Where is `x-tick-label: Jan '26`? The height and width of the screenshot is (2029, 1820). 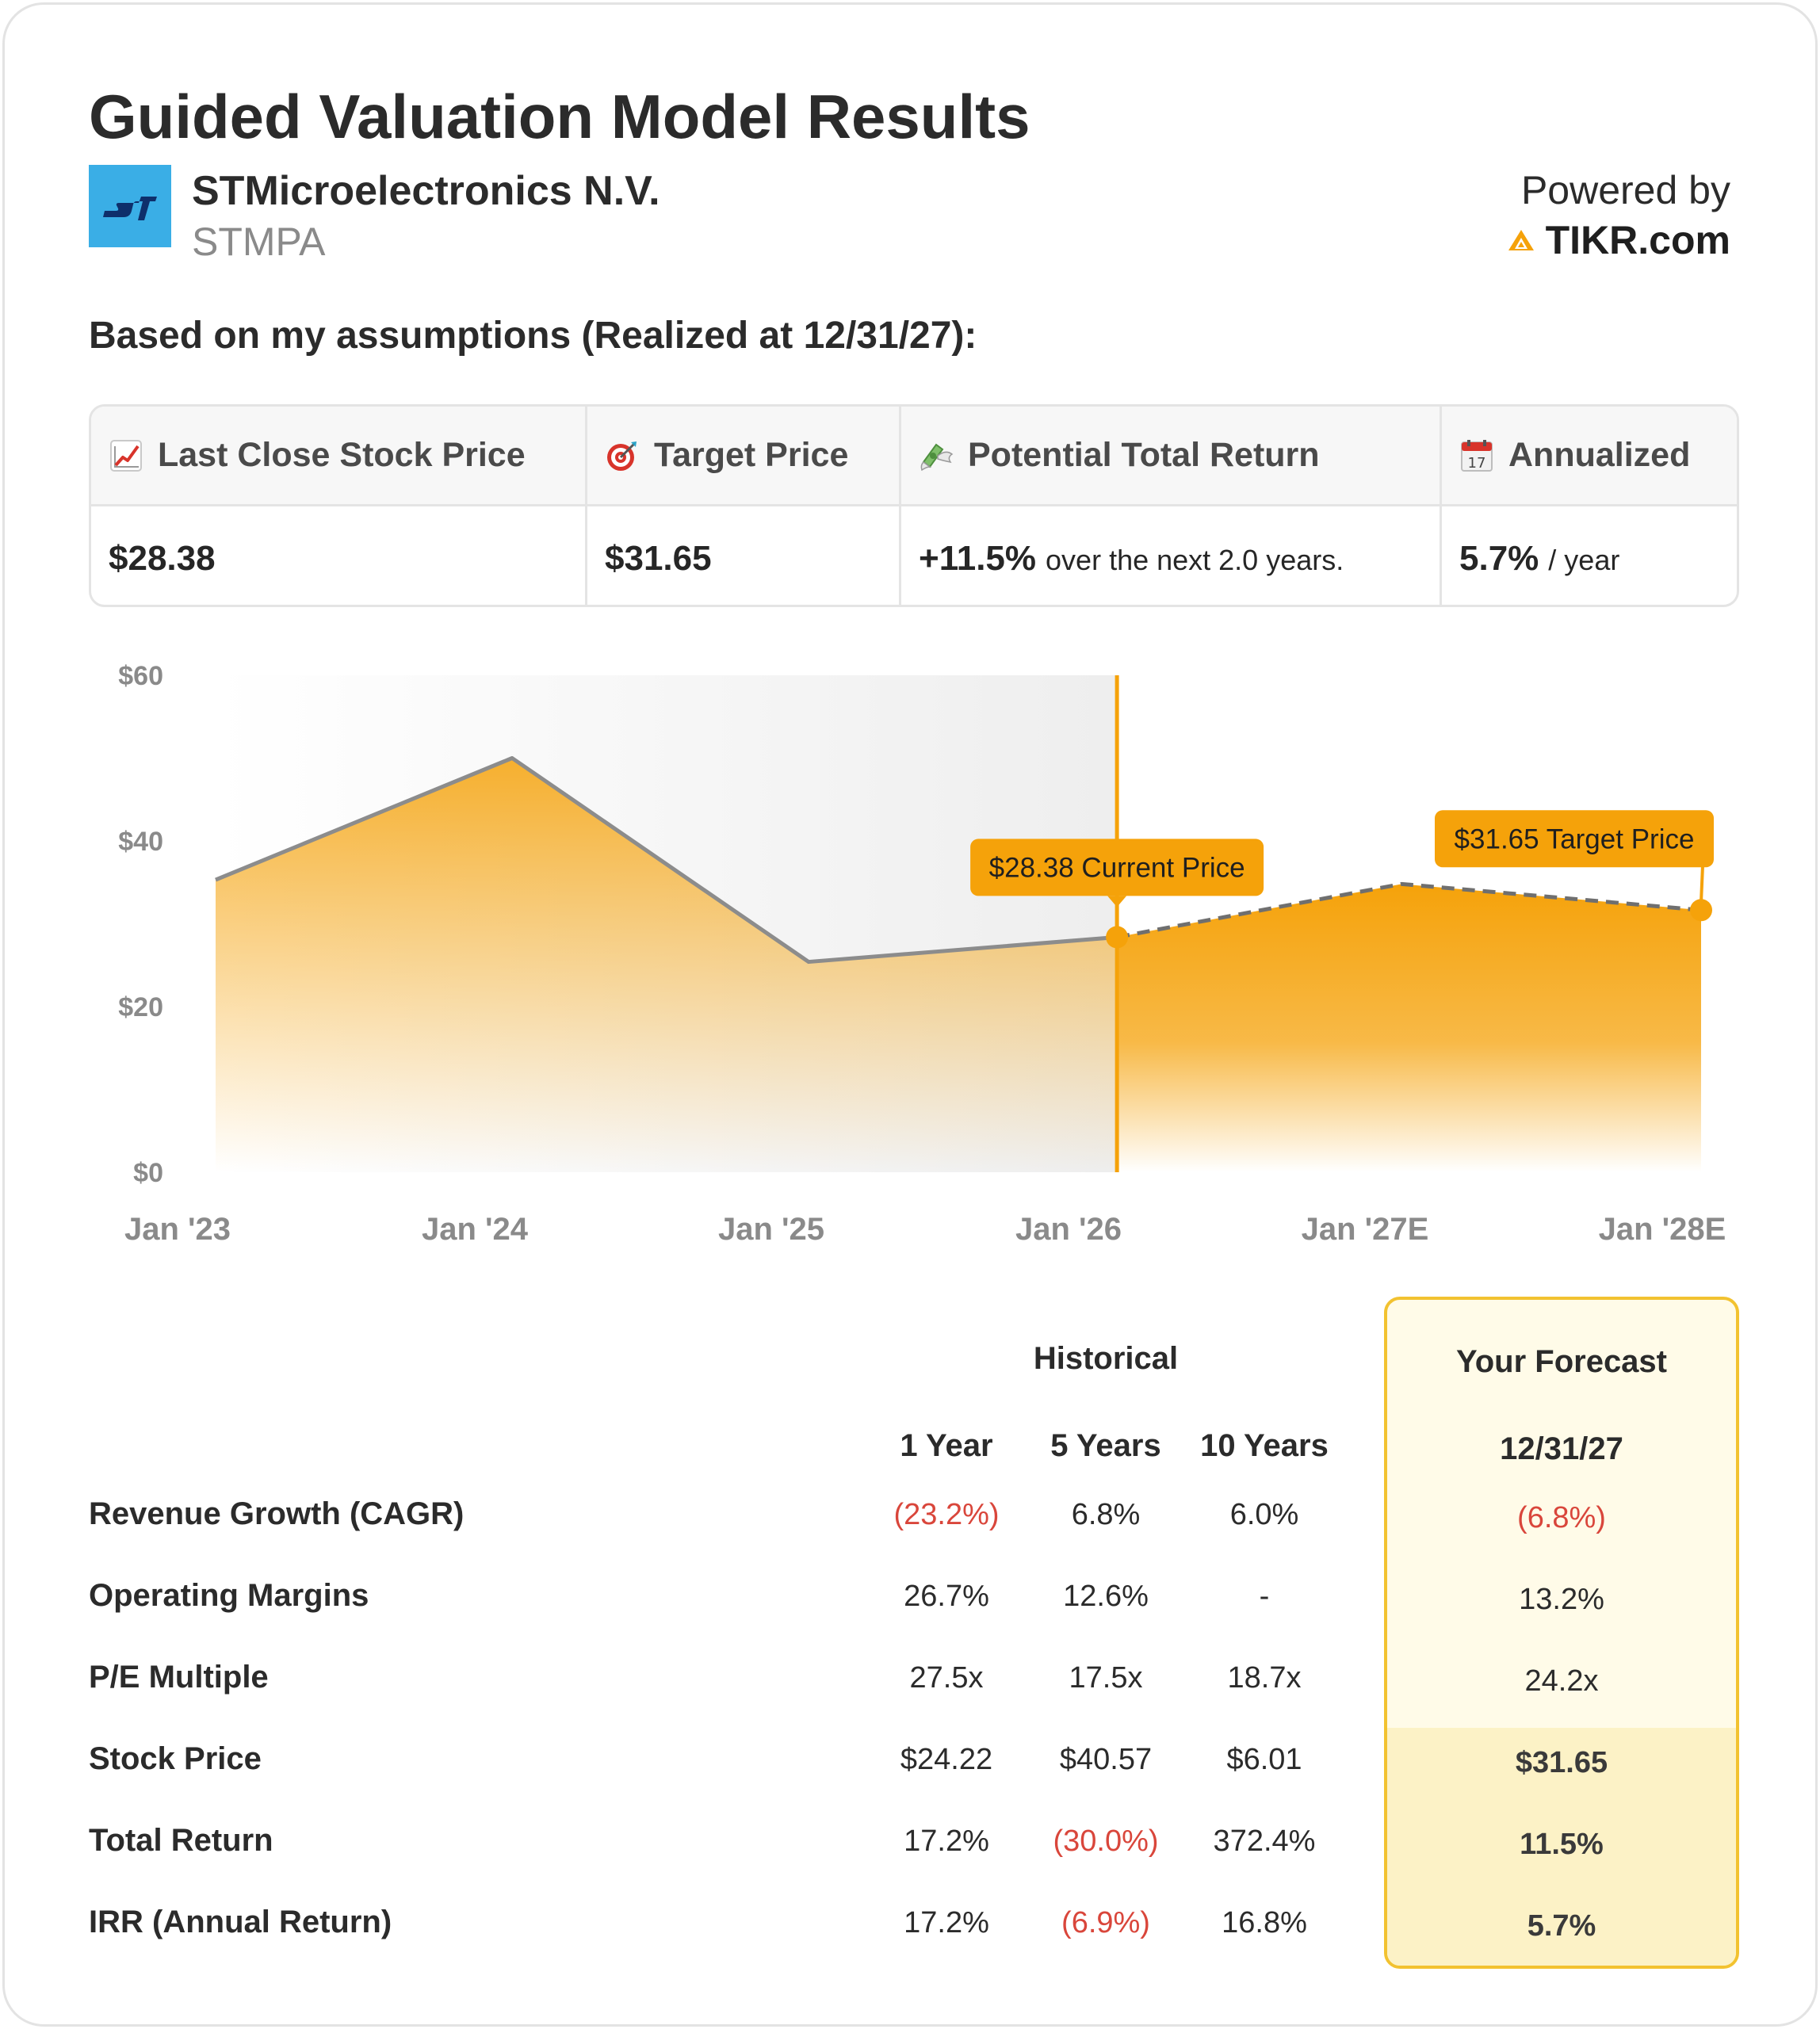 x-tick-label: Jan '26 is located at coordinates (1068, 1229).